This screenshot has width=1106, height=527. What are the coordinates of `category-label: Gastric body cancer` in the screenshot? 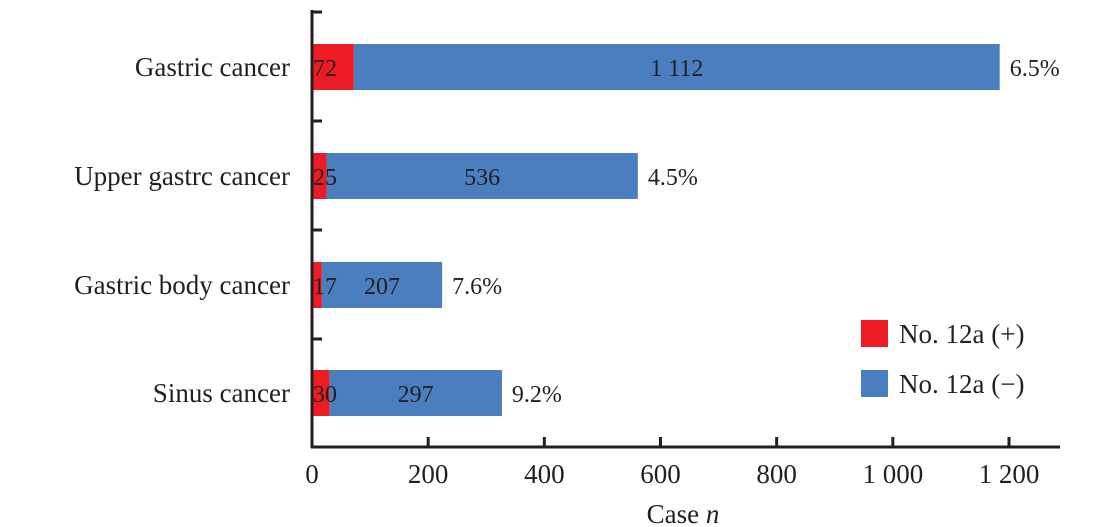 It's located at (182, 285).